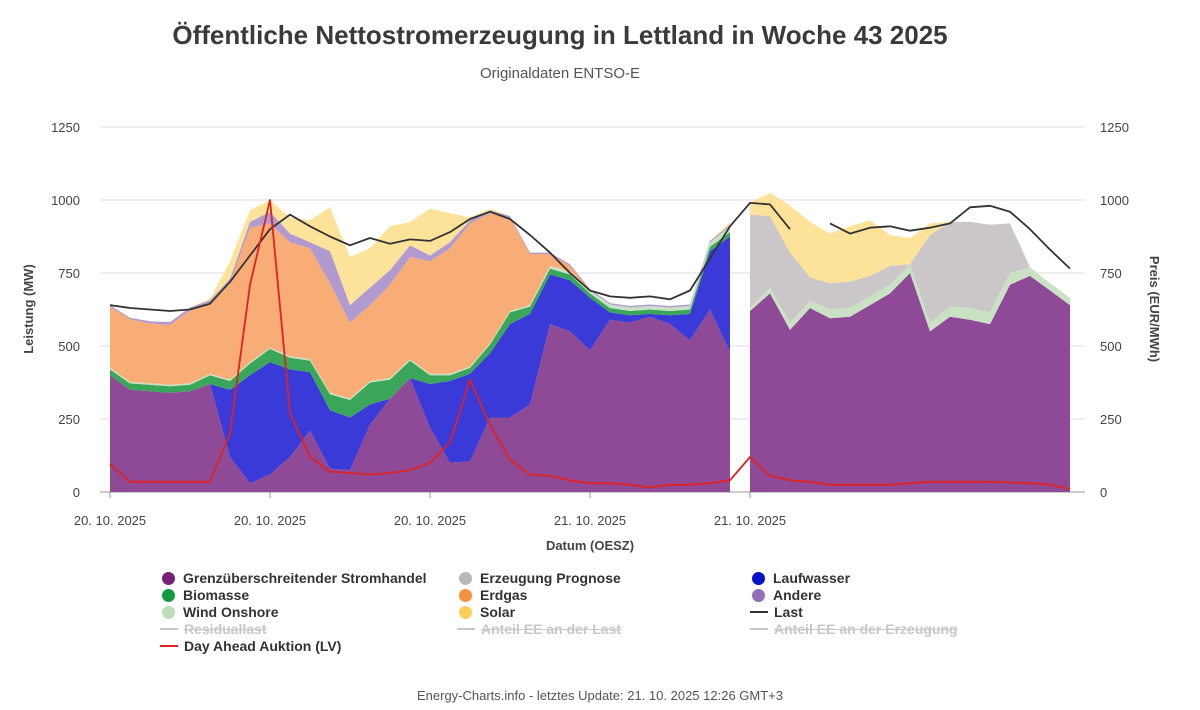  Describe the element at coordinates (797, 595) in the screenshot. I see `legend-label: Andere` at that location.